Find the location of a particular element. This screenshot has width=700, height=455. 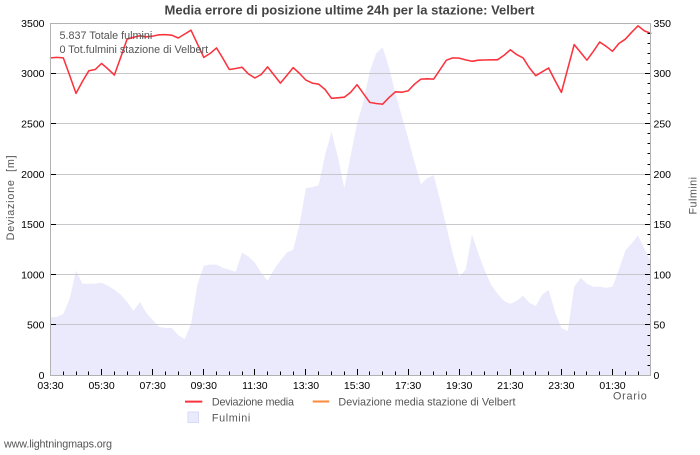

svg-text: 5.837 Totale fulmini is located at coordinates (106, 36).